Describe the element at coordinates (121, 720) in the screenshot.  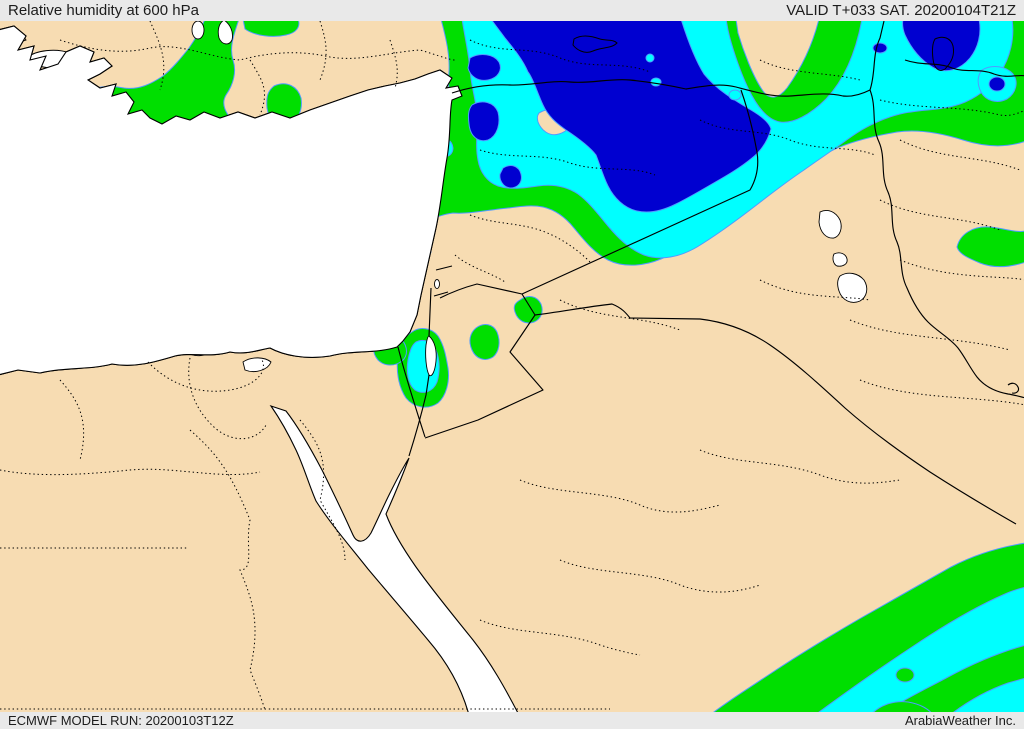
I see `model-run-label: ECMWF MODEL RUN: 20200103T12Z` at that location.